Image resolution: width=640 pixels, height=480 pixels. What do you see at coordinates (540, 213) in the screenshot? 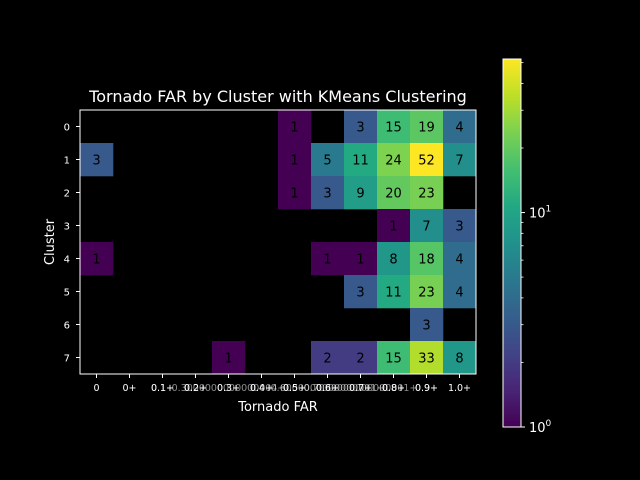
I see `colorbar-tick-label: 10¹` at bounding box center [540, 213].